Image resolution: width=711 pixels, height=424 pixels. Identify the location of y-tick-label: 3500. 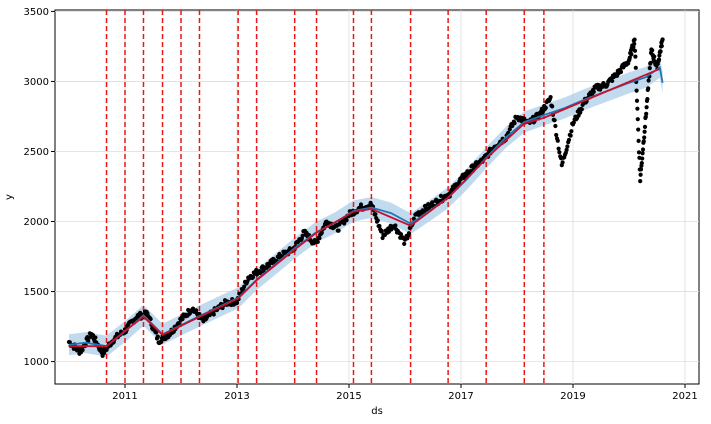
(36, 12).